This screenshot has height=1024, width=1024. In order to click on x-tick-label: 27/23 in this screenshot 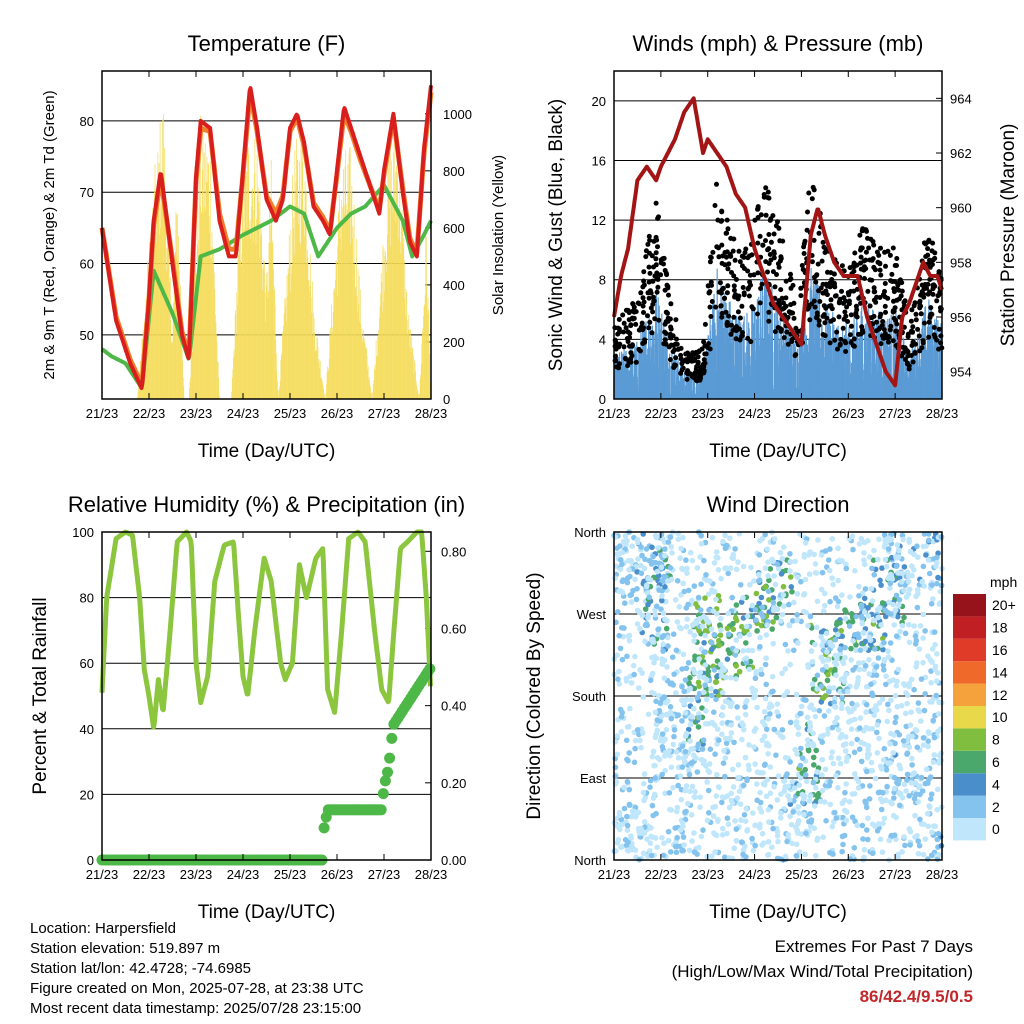, I will do `click(384, 413)`.